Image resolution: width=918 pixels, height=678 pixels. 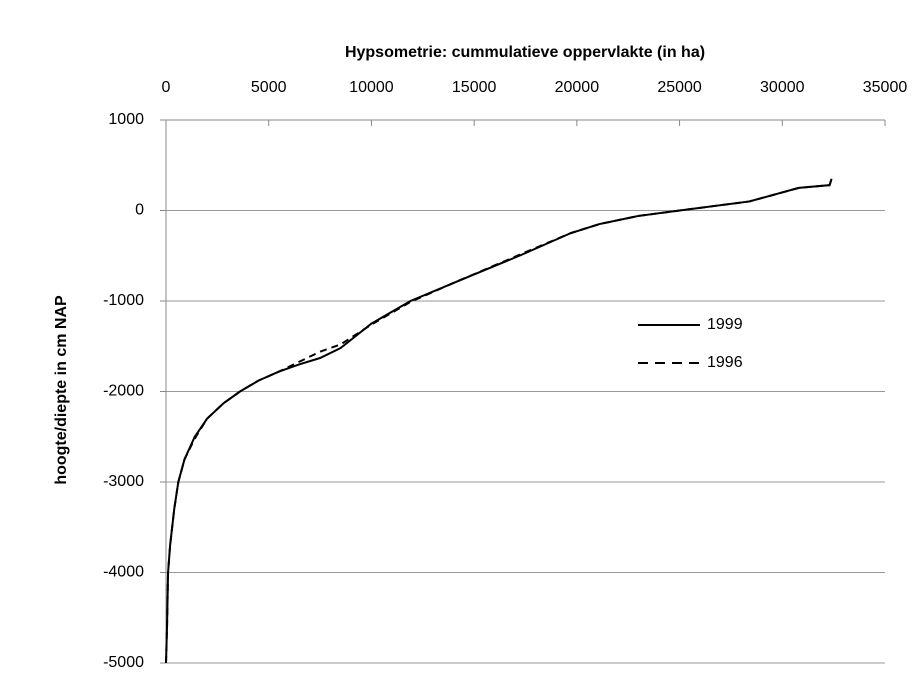 I want to click on y-tick-label: -2000, so click(x=123, y=391).